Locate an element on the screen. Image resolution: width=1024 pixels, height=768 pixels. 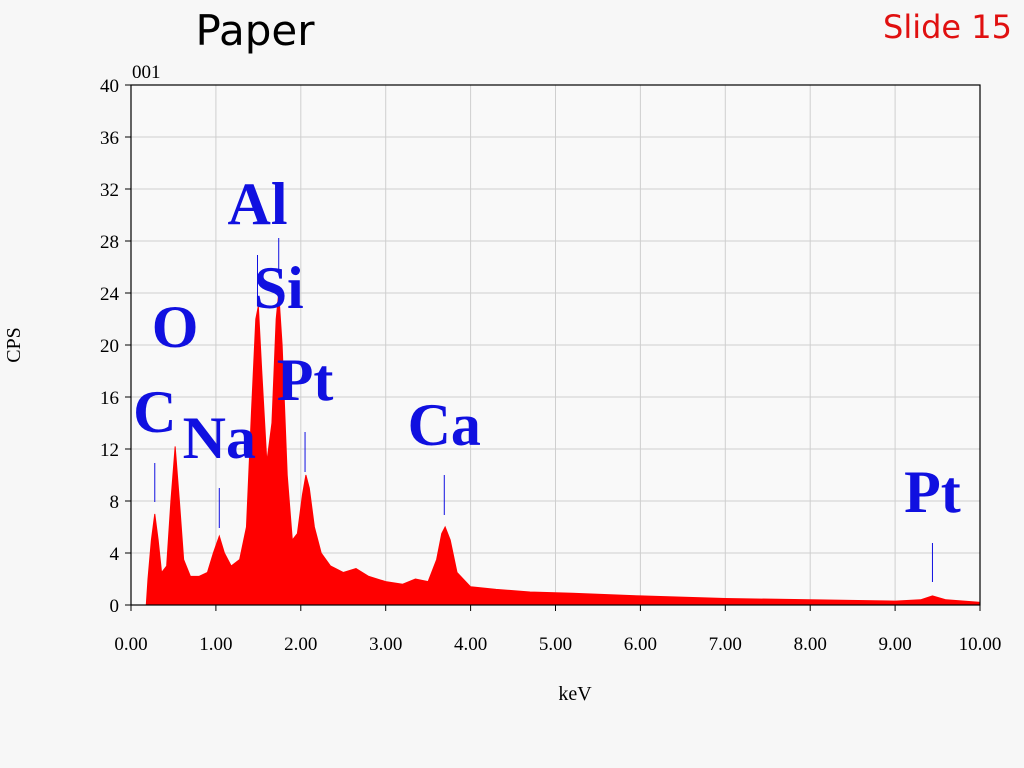
x-tick-label: 1.00 is located at coordinates (215, 644).